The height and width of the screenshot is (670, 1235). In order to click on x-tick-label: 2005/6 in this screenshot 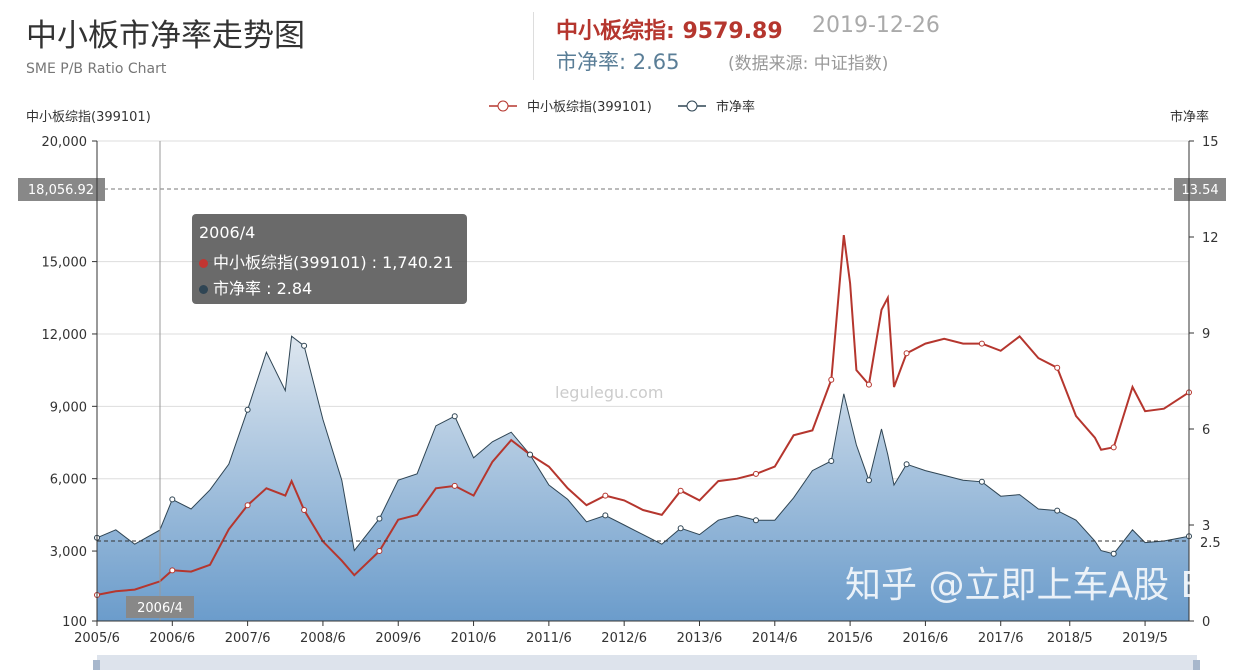, I will do `click(97, 638)`.